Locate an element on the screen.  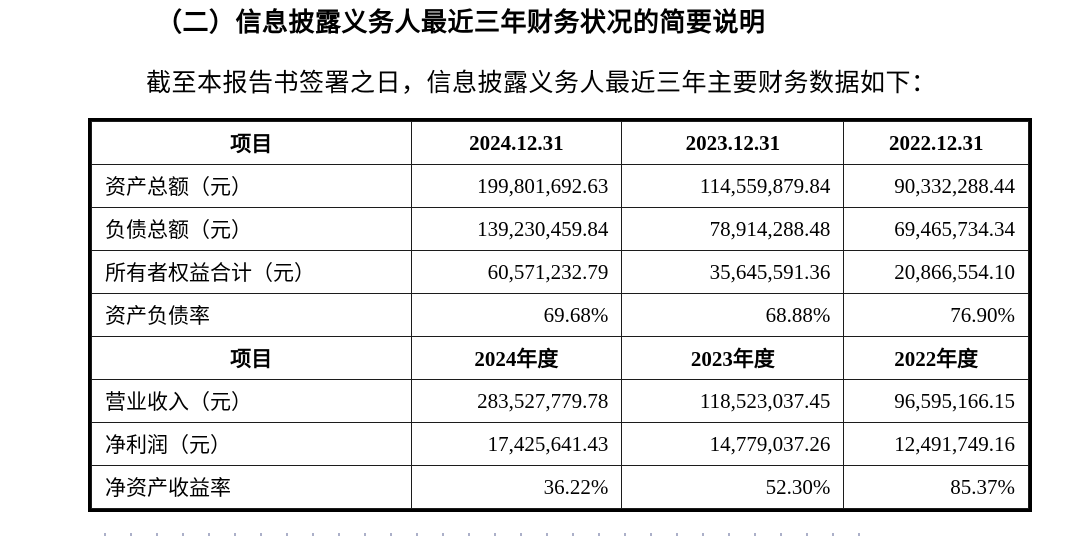
value-cell: 69,465,734.34 is located at coordinates (936, 229).